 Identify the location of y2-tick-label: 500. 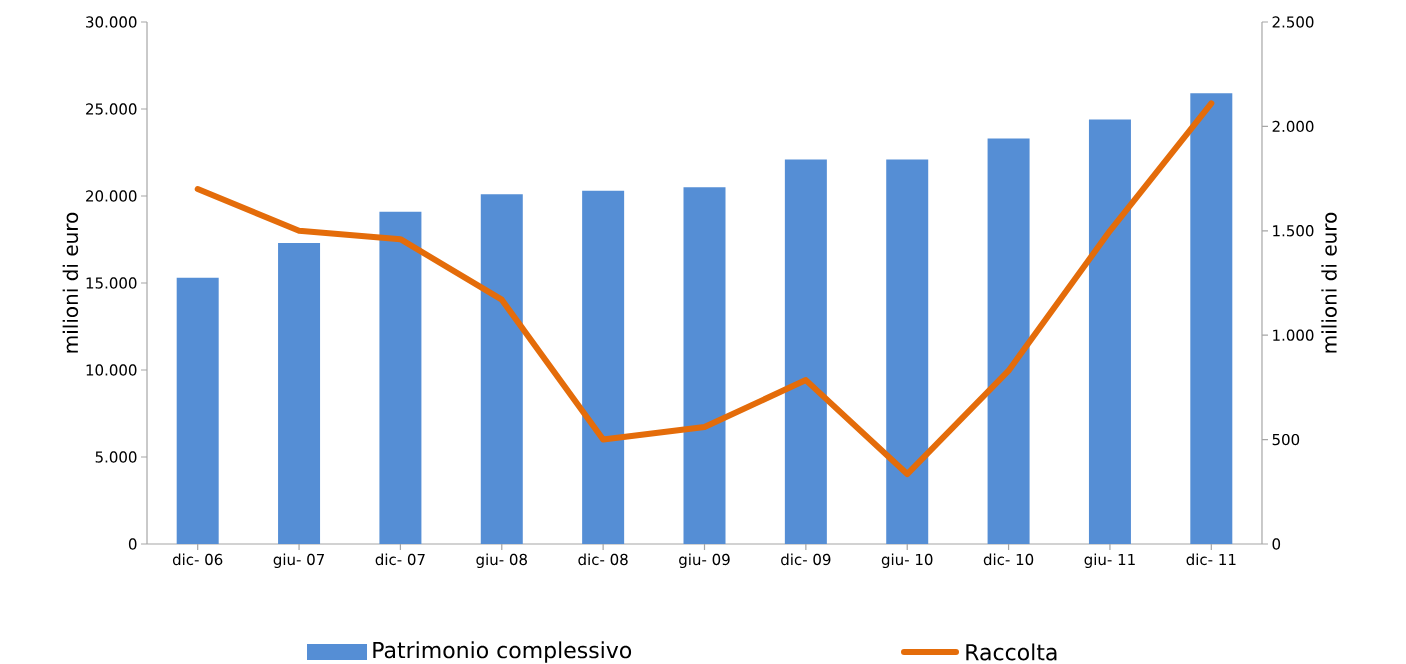
(1286, 439).